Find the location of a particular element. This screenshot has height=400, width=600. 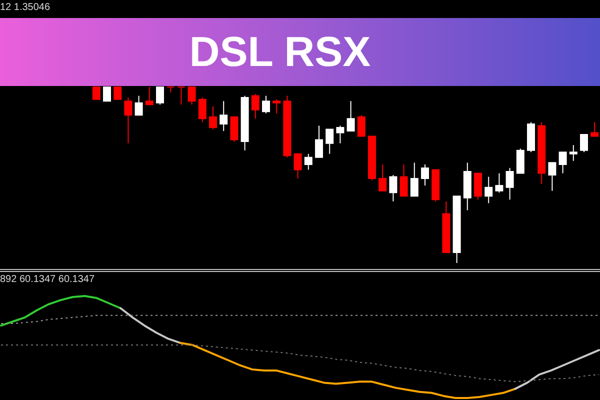

text: 892 60.1347 60.1347 is located at coordinates (47, 280).